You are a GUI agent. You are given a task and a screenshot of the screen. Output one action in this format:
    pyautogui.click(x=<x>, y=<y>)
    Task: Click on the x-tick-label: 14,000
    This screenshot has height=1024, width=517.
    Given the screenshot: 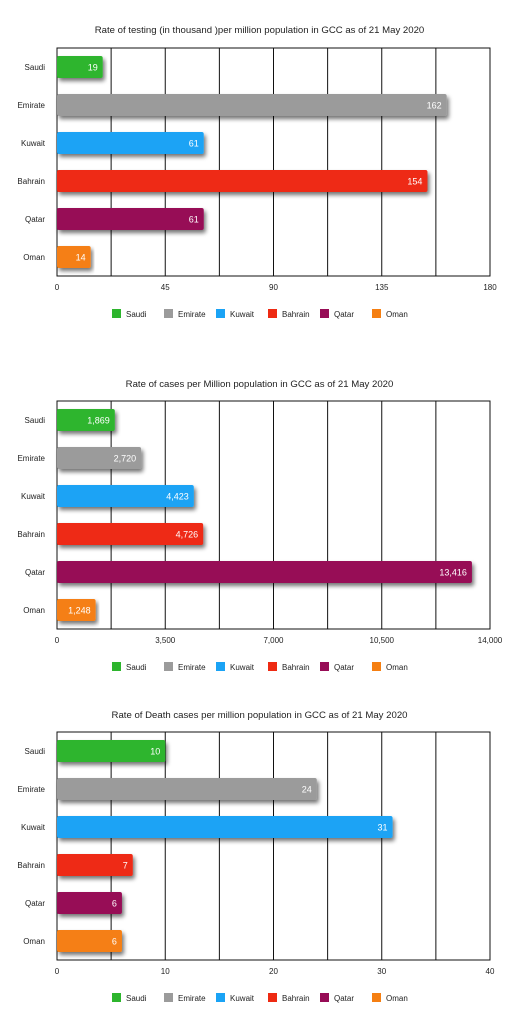 What is the action you would take?
    pyautogui.click(x=490, y=640)
    